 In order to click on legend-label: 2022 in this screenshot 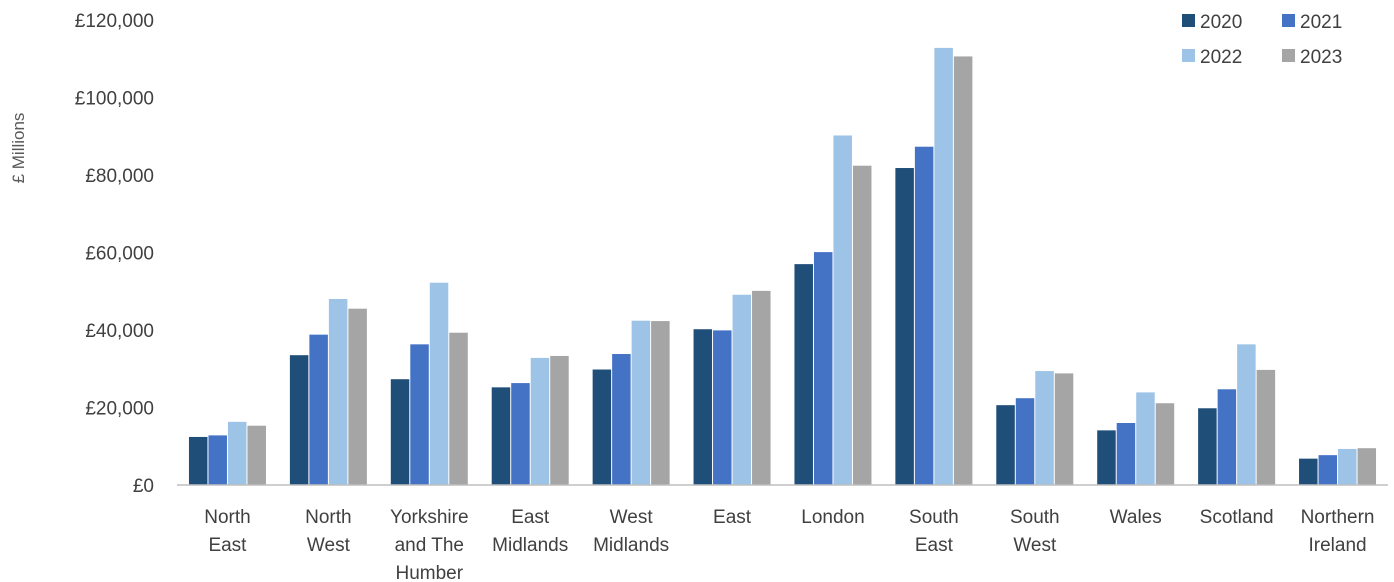, I will do `click(1221, 57)`.